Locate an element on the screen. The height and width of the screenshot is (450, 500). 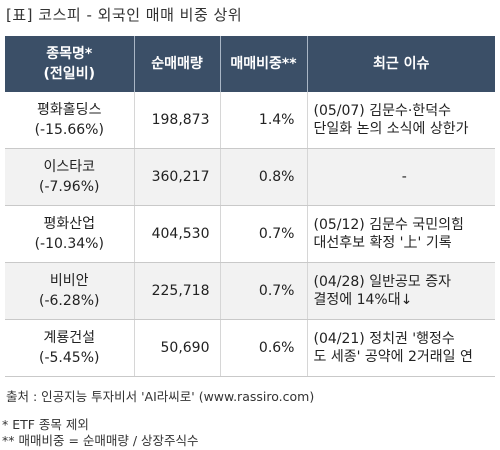
net-volume: 50,690 is located at coordinates (177, 348).